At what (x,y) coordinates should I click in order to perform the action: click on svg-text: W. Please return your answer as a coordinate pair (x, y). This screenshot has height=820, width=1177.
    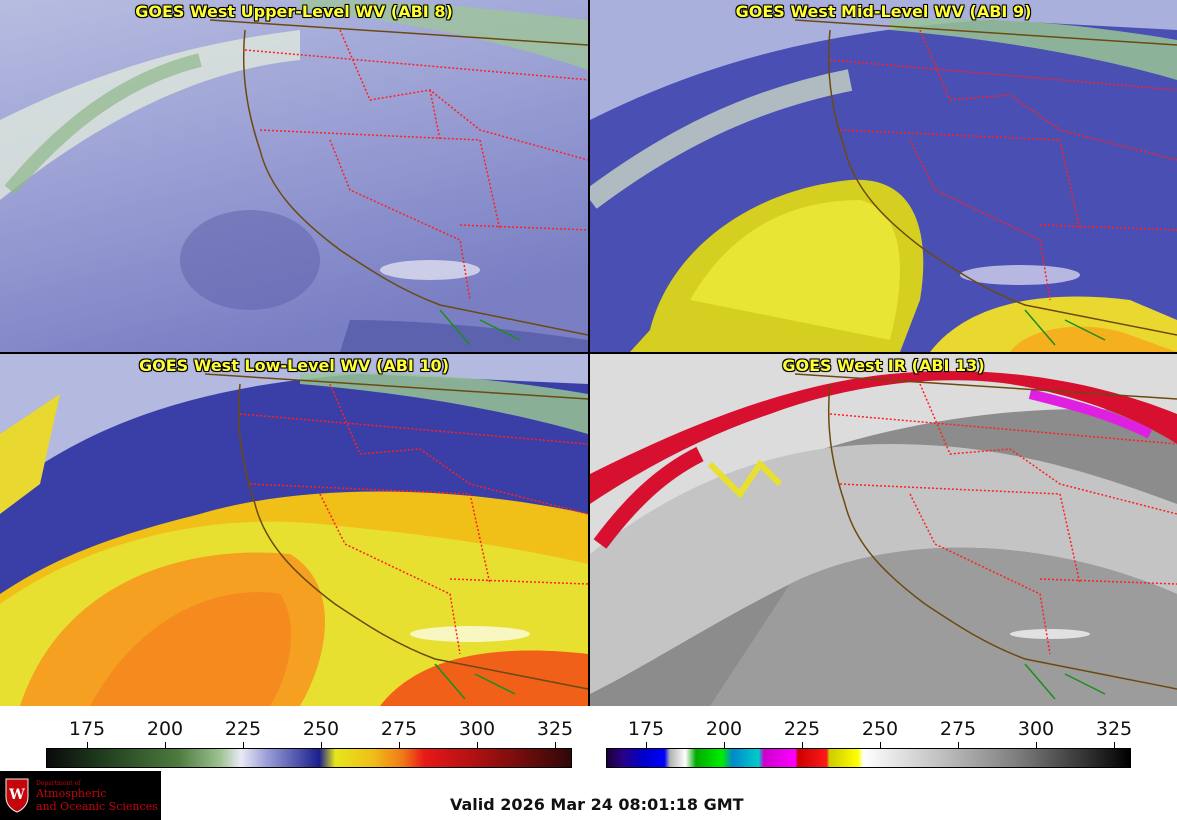
    Looking at the image, I should click on (16, 795).